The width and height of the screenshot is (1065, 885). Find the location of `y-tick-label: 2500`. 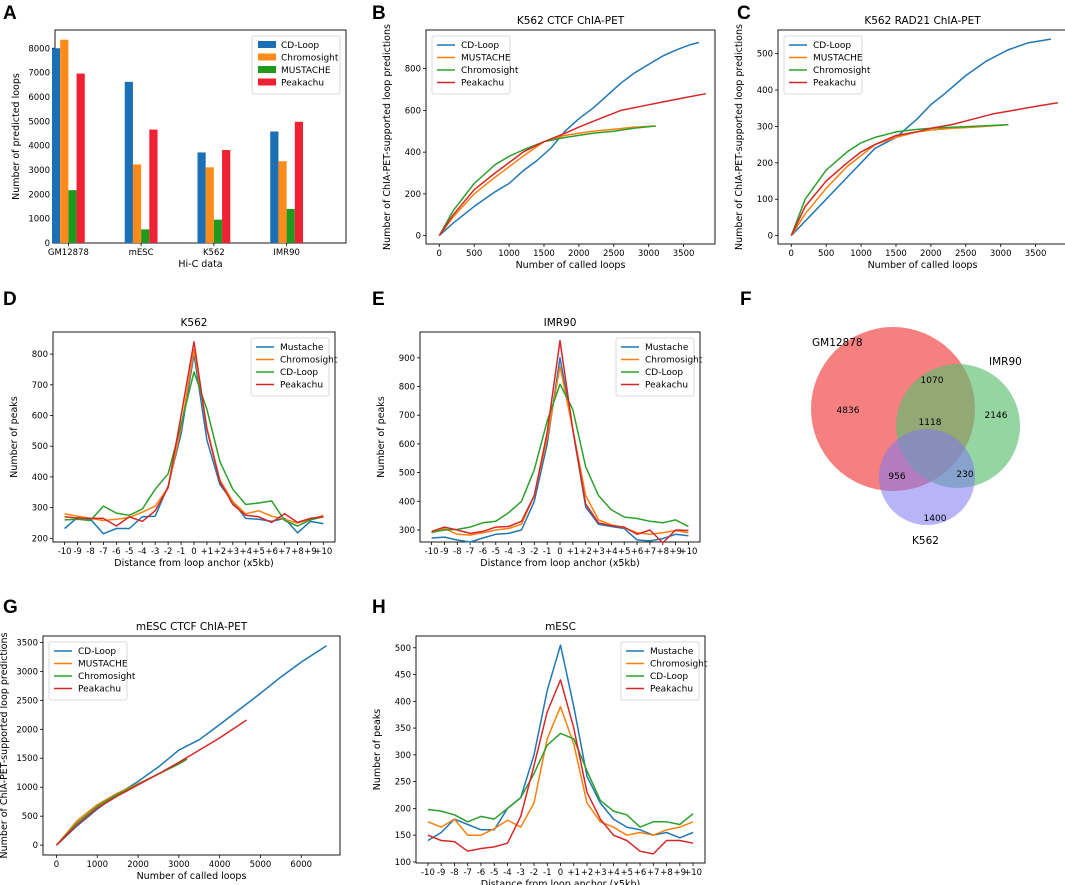

y-tick-label: 2500 is located at coordinates (27, 701).